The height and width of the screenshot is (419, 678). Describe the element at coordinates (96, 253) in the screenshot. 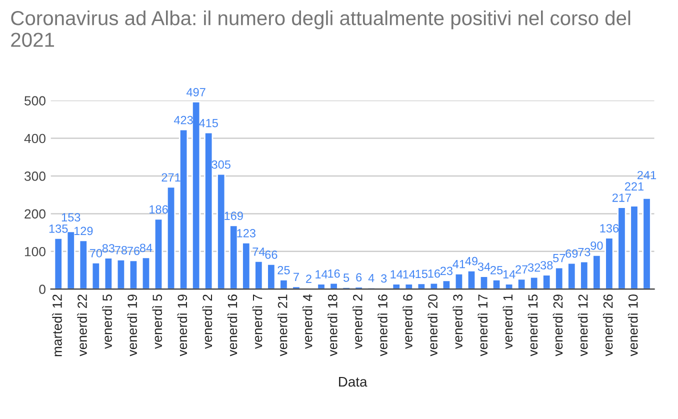

I see `data-label: 70` at that location.